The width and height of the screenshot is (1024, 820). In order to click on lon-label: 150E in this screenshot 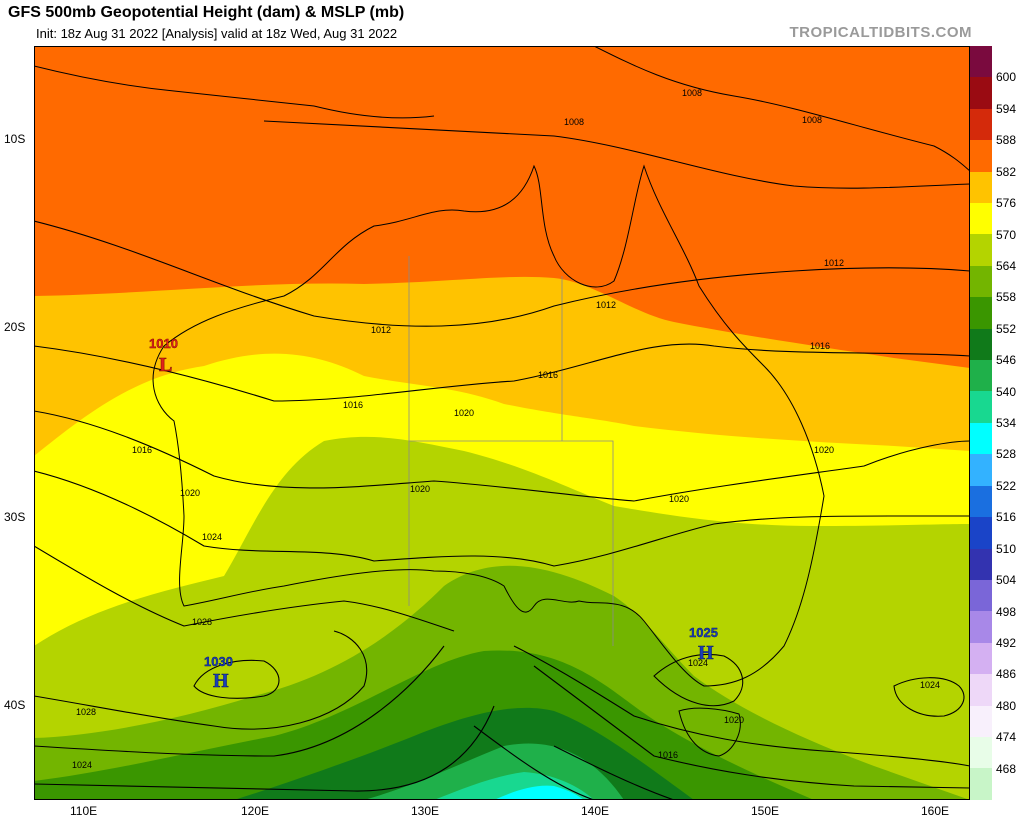, I will do `click(765, 811)`.